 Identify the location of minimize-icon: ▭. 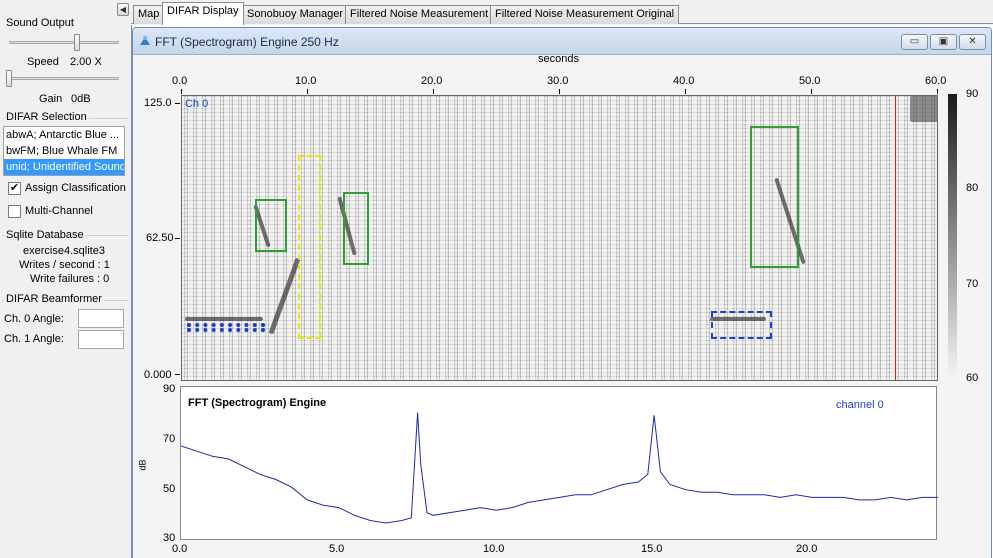
(914, 41).